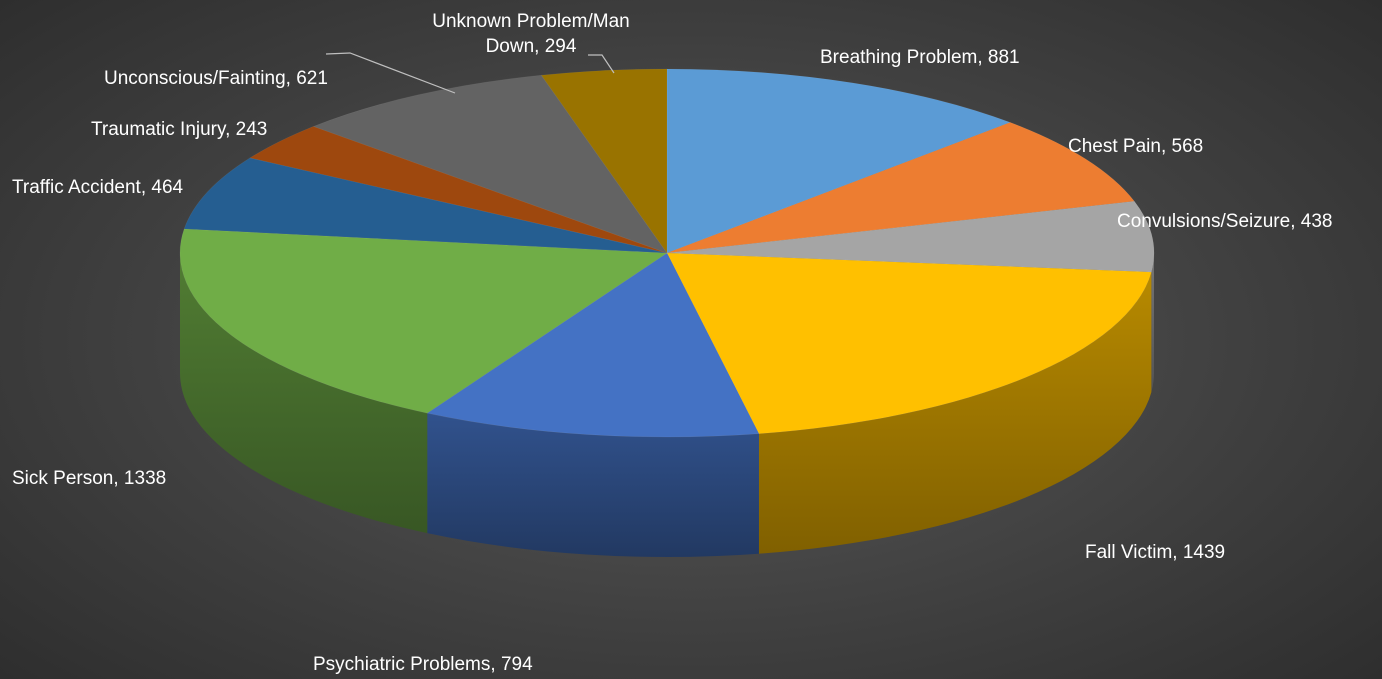 This screenshot has width=1382, height=679. I want to click on slice-unconscious-fainting, so click(490, 164).